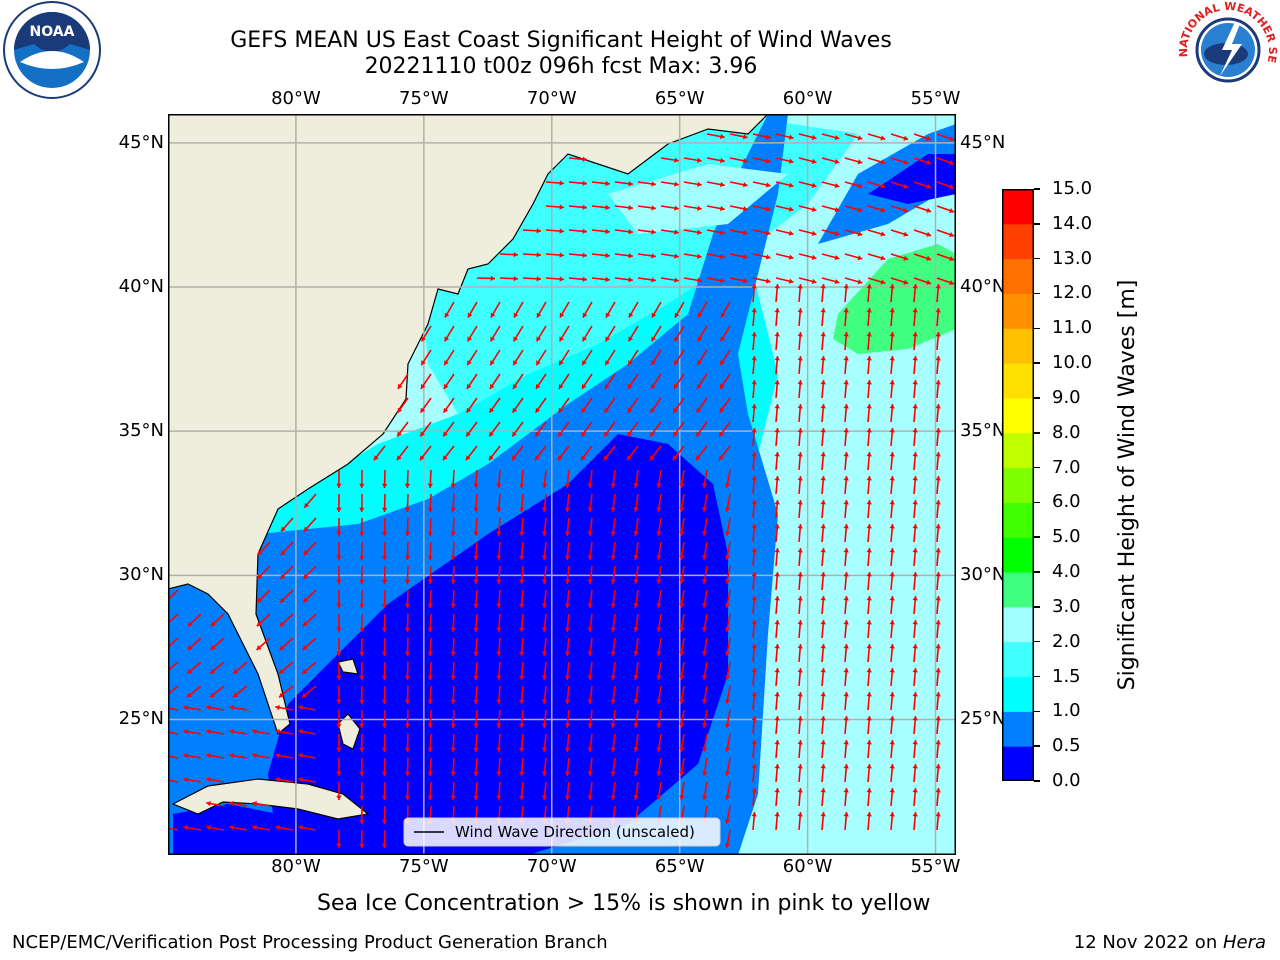 Image resolution: width=1280 pixels, height=960 pixels. What do you see at coordinates (1066, 676) in the screenshot?
I see `colorbar-tick-label: 1.5` at bounding box center [1066, 676].